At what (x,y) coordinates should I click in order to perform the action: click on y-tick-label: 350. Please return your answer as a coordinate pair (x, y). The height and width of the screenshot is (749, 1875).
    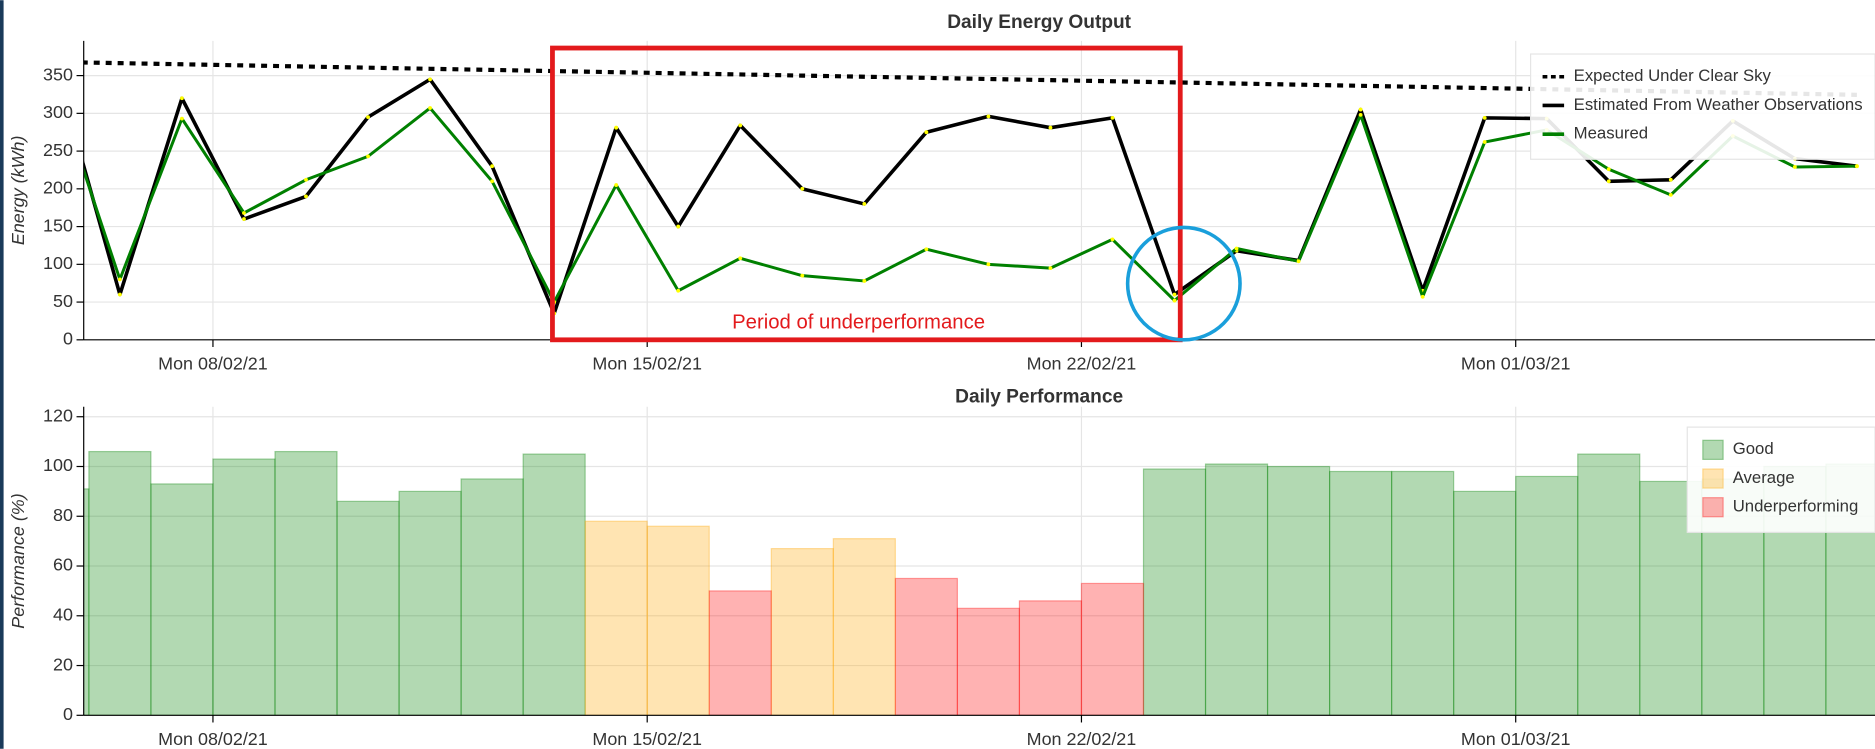
    Looking at the image, I should click on (58, 74).